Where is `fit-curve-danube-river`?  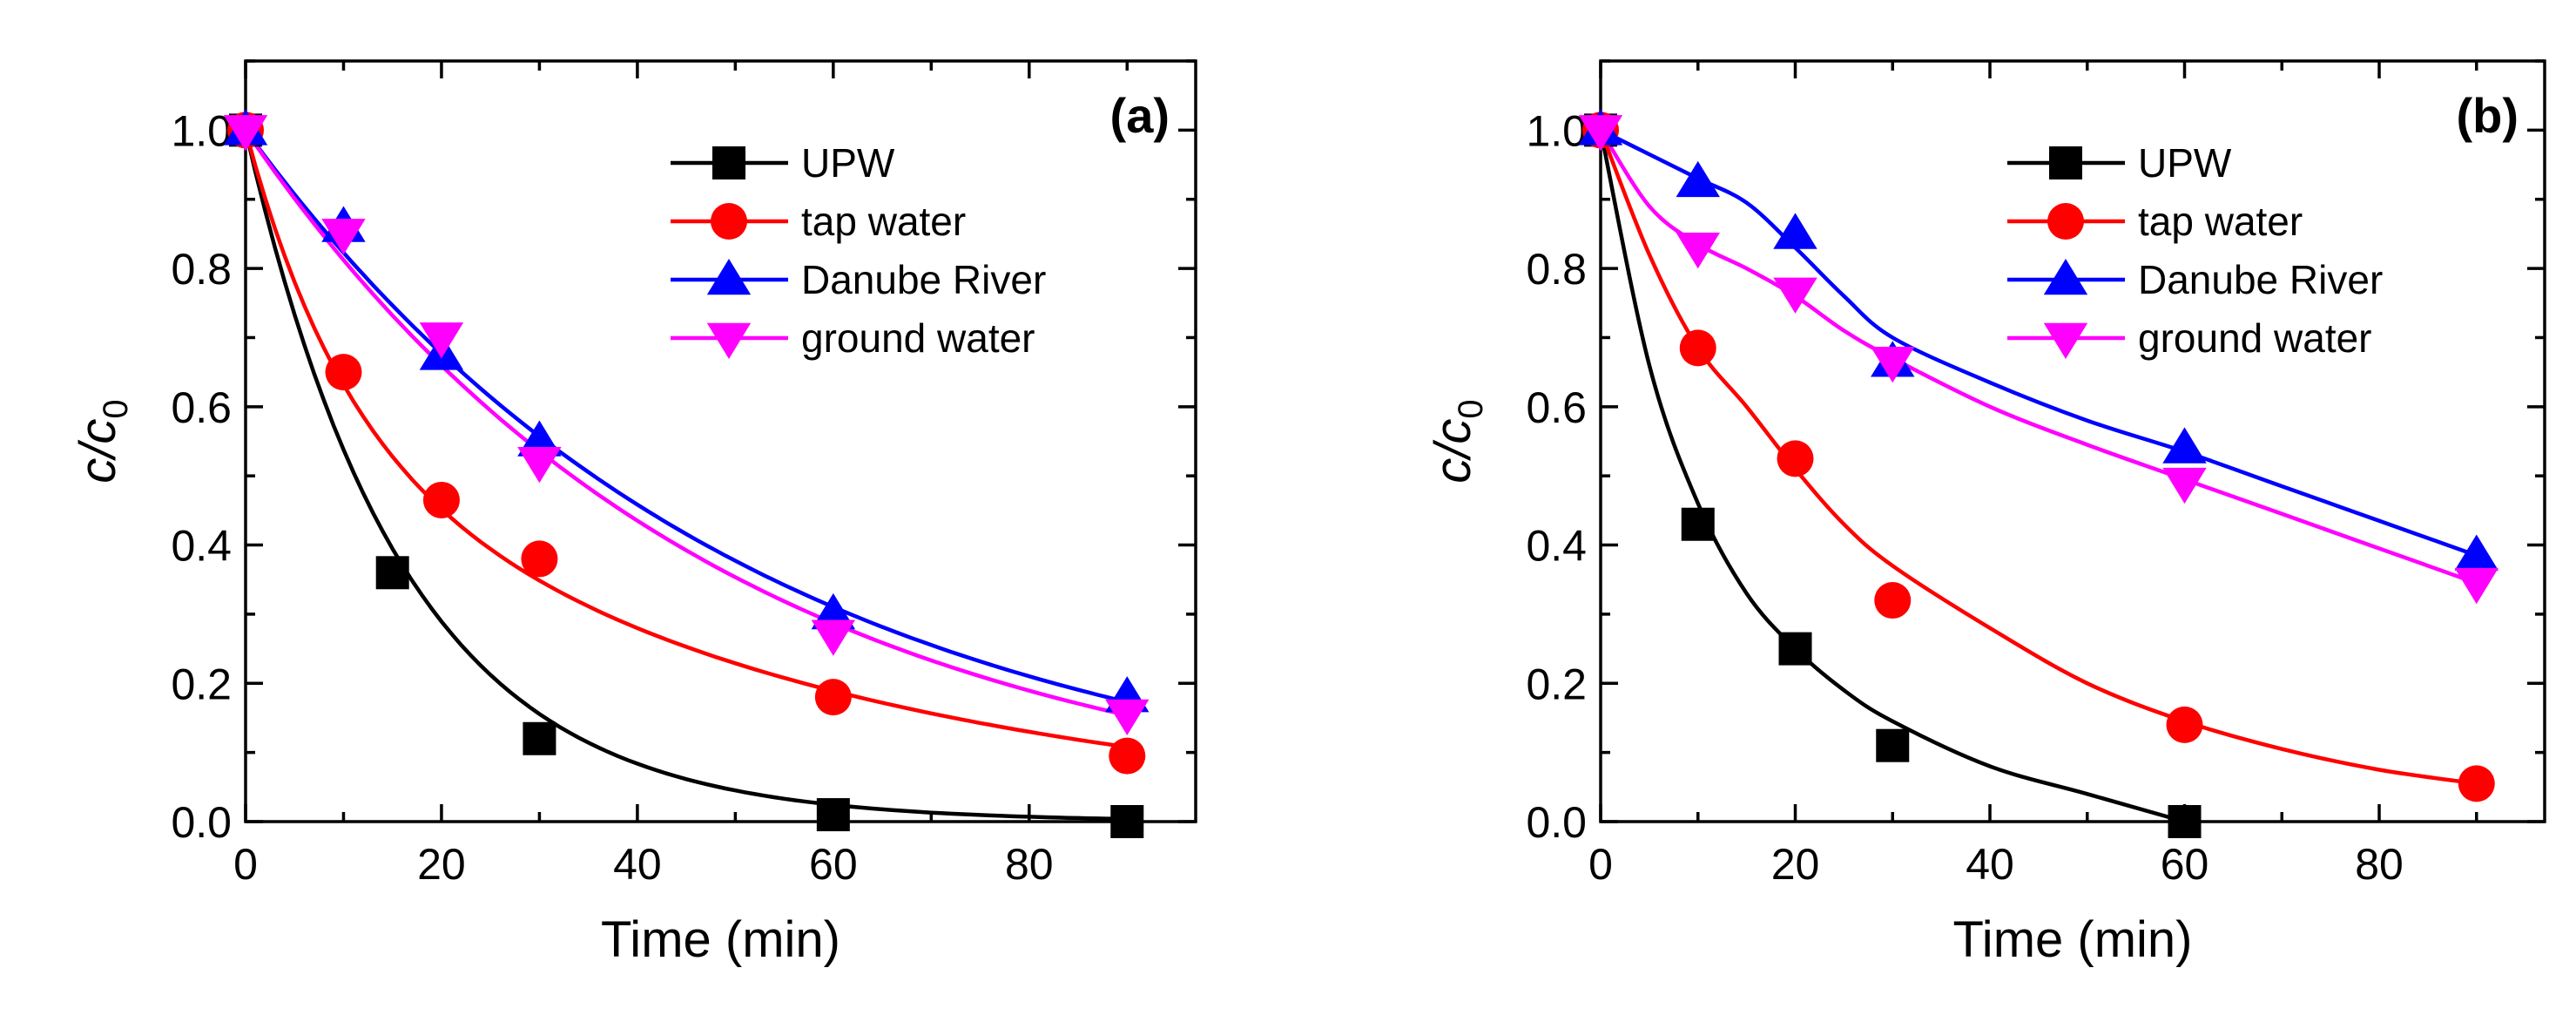 fit-curve-danube-river is located at coordinates (2039, 343).